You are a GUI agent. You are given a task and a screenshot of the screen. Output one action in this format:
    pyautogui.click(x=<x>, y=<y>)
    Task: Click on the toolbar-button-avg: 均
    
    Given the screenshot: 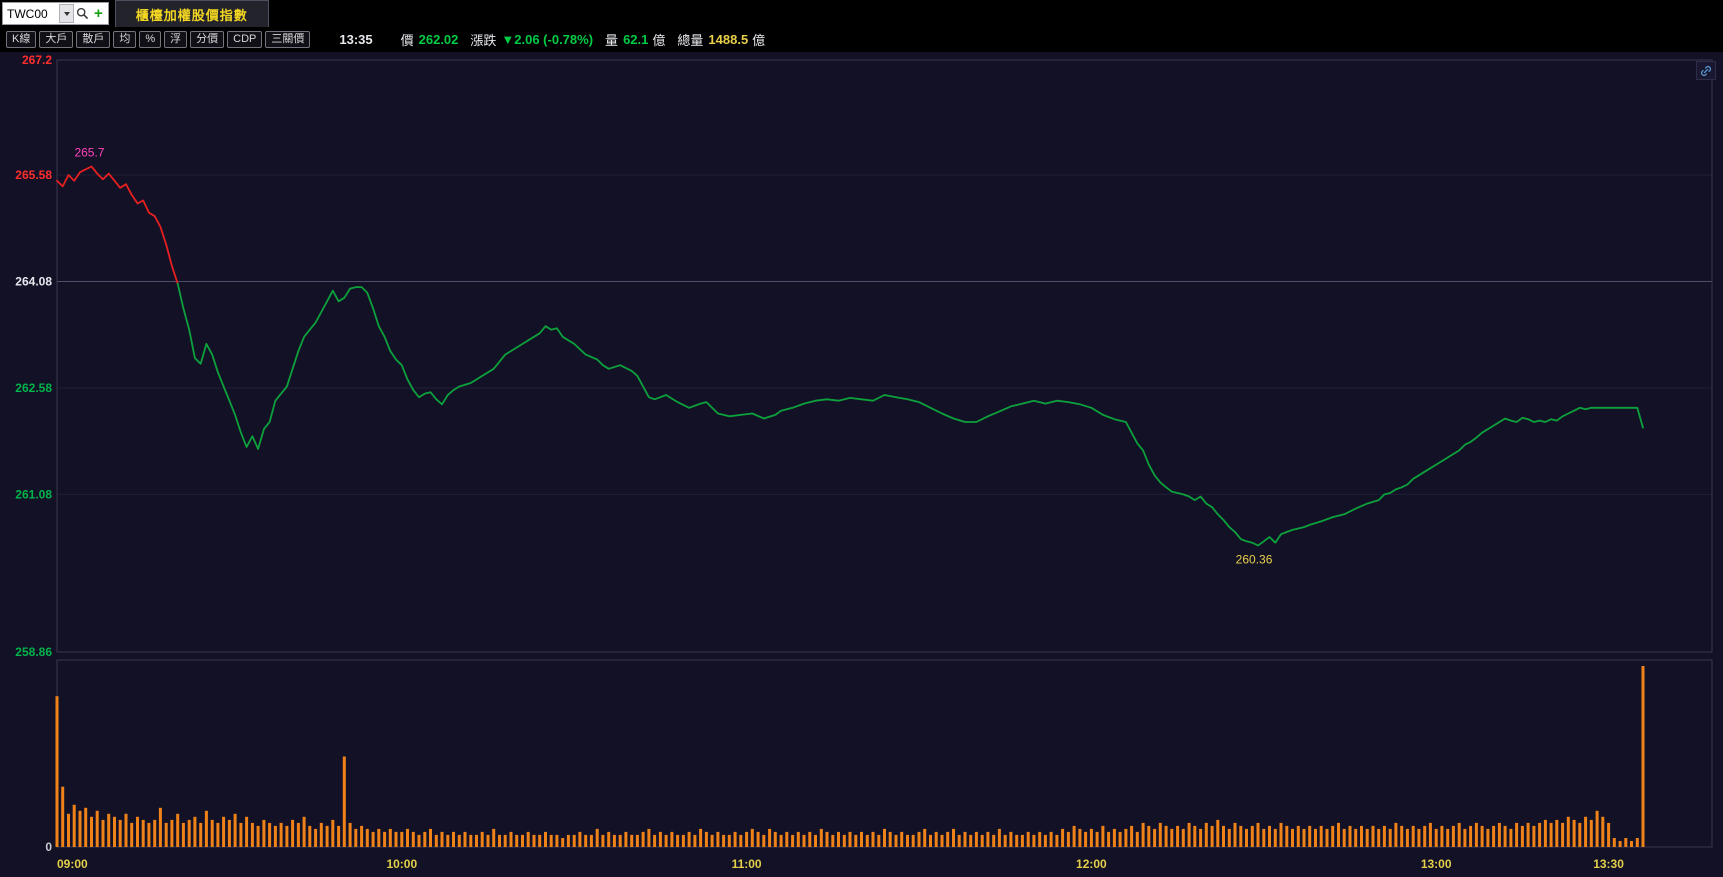 What is the action you would take?
    pyautogui.click(x=125, y=39)
    